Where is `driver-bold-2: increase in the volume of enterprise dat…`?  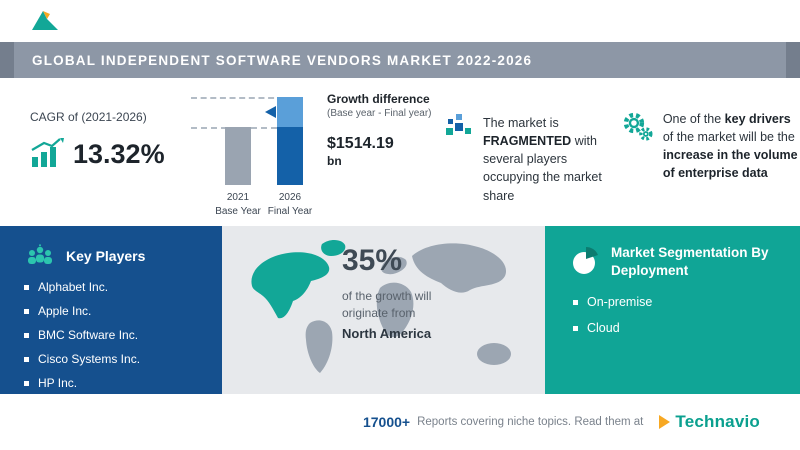
driver-bold-2: increase in the volume of enterprise dat… is located at coordinates (730, 164).